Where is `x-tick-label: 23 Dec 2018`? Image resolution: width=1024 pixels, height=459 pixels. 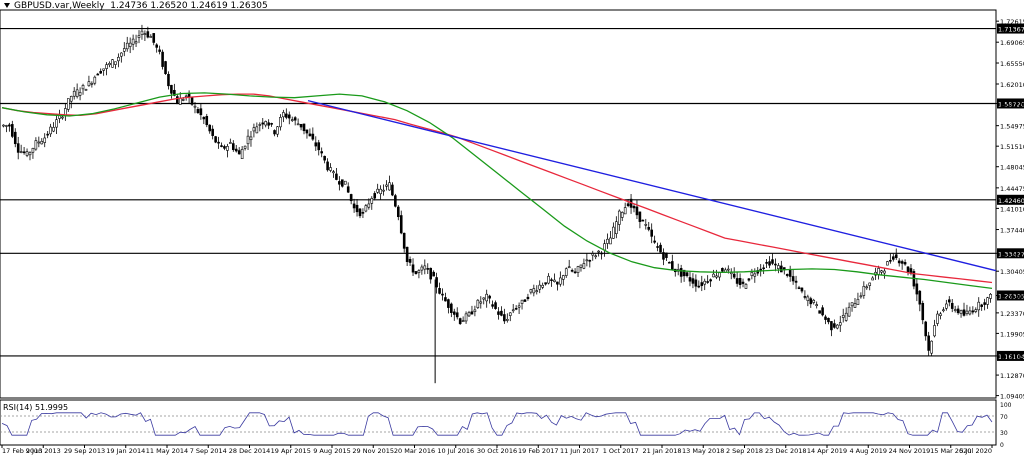
x-tick-label: 23 Dec 2018 is located at coordinates (786, 451).